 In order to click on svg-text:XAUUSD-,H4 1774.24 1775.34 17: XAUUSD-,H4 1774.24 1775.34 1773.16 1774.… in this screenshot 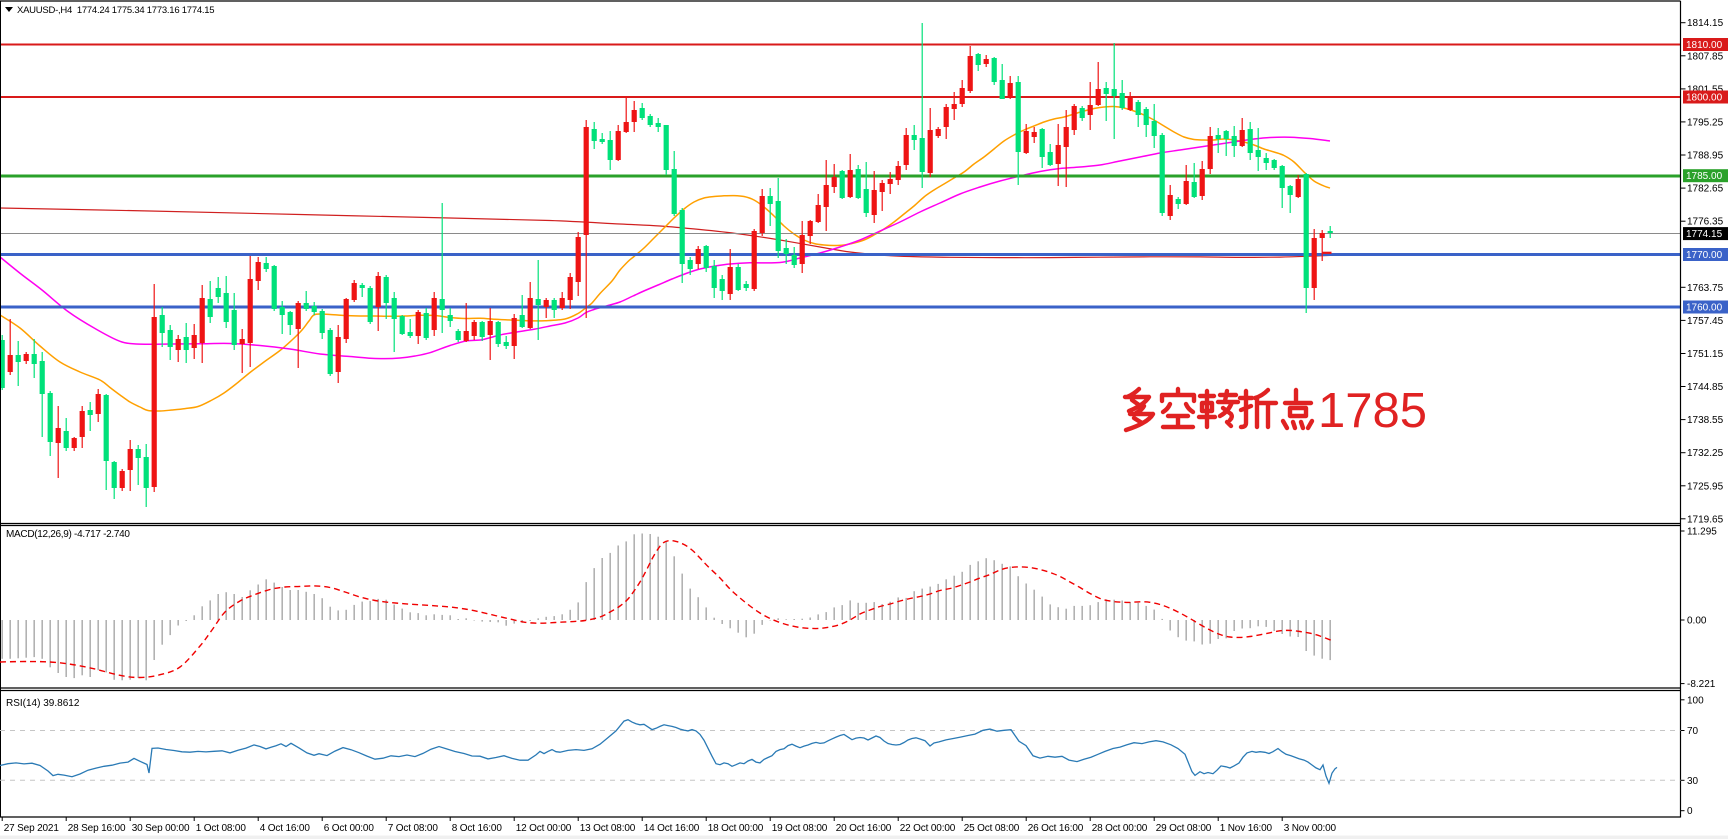, I will do `click(115, 10)`.